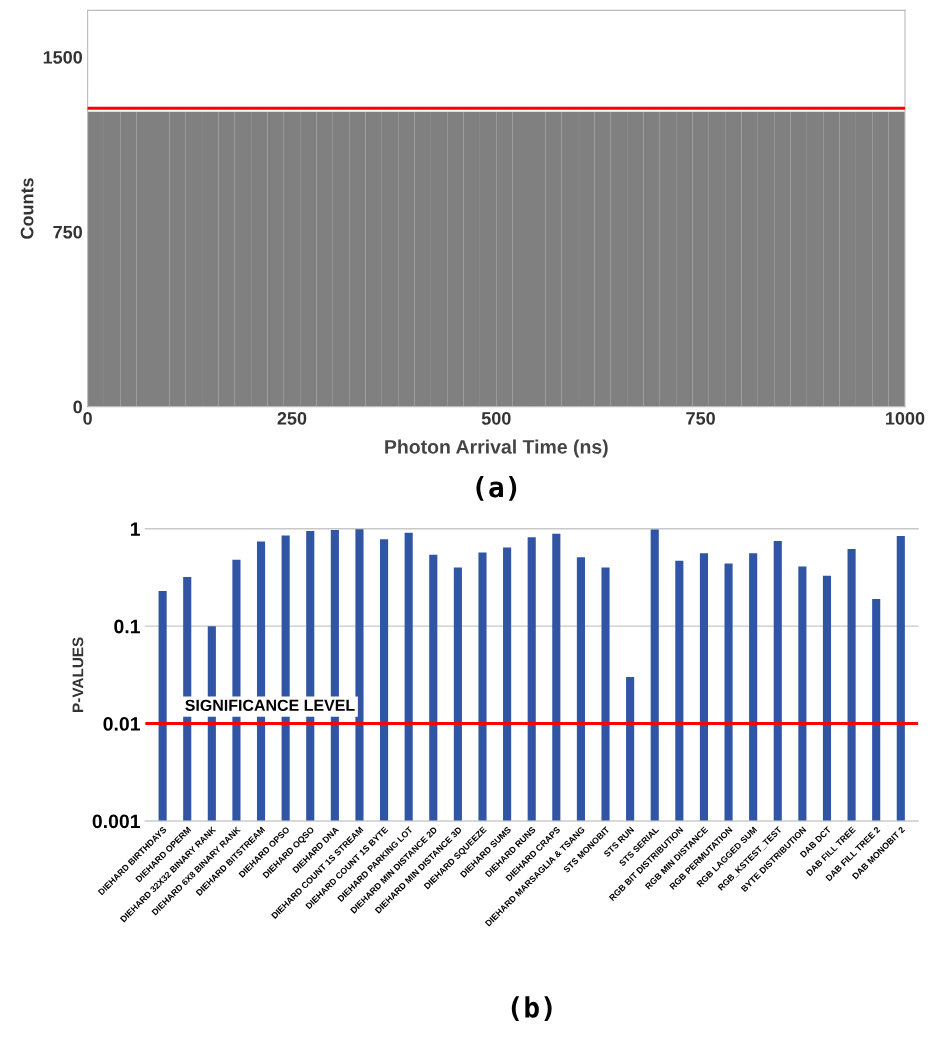 The width and height of the screenshot is (932, 1040). Describe the element at coordinates (496, 488) in the screenshot. I see `text: (a)` at that location.